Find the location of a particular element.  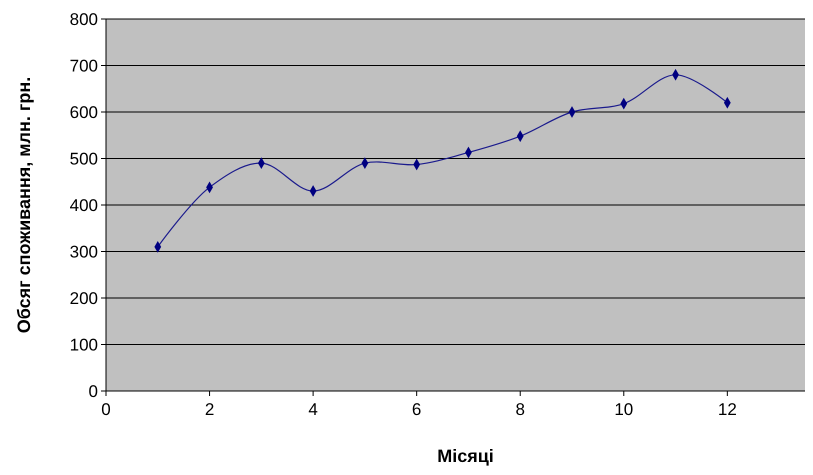

x-tick-label: 6 is located at coordinates (417, 409).